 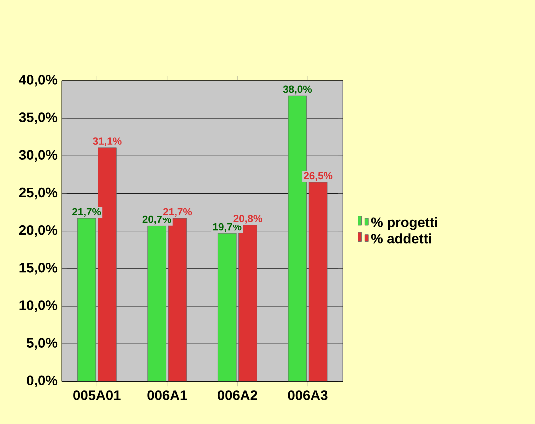 I want to click on y-tick-label: 40,0%, so click(x=38, y=81).